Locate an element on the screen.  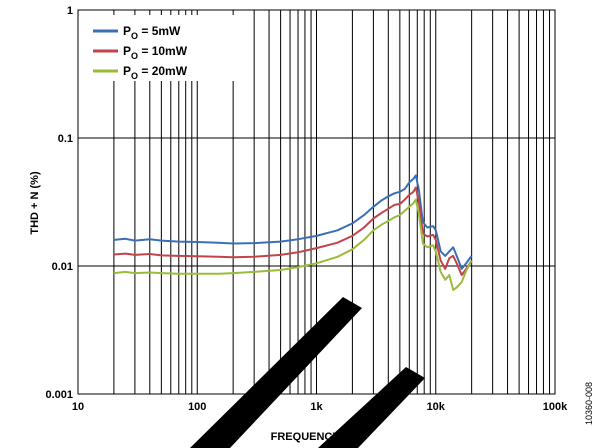
y-axis-label: THD + N (%) is located at coordinates (35, 203).